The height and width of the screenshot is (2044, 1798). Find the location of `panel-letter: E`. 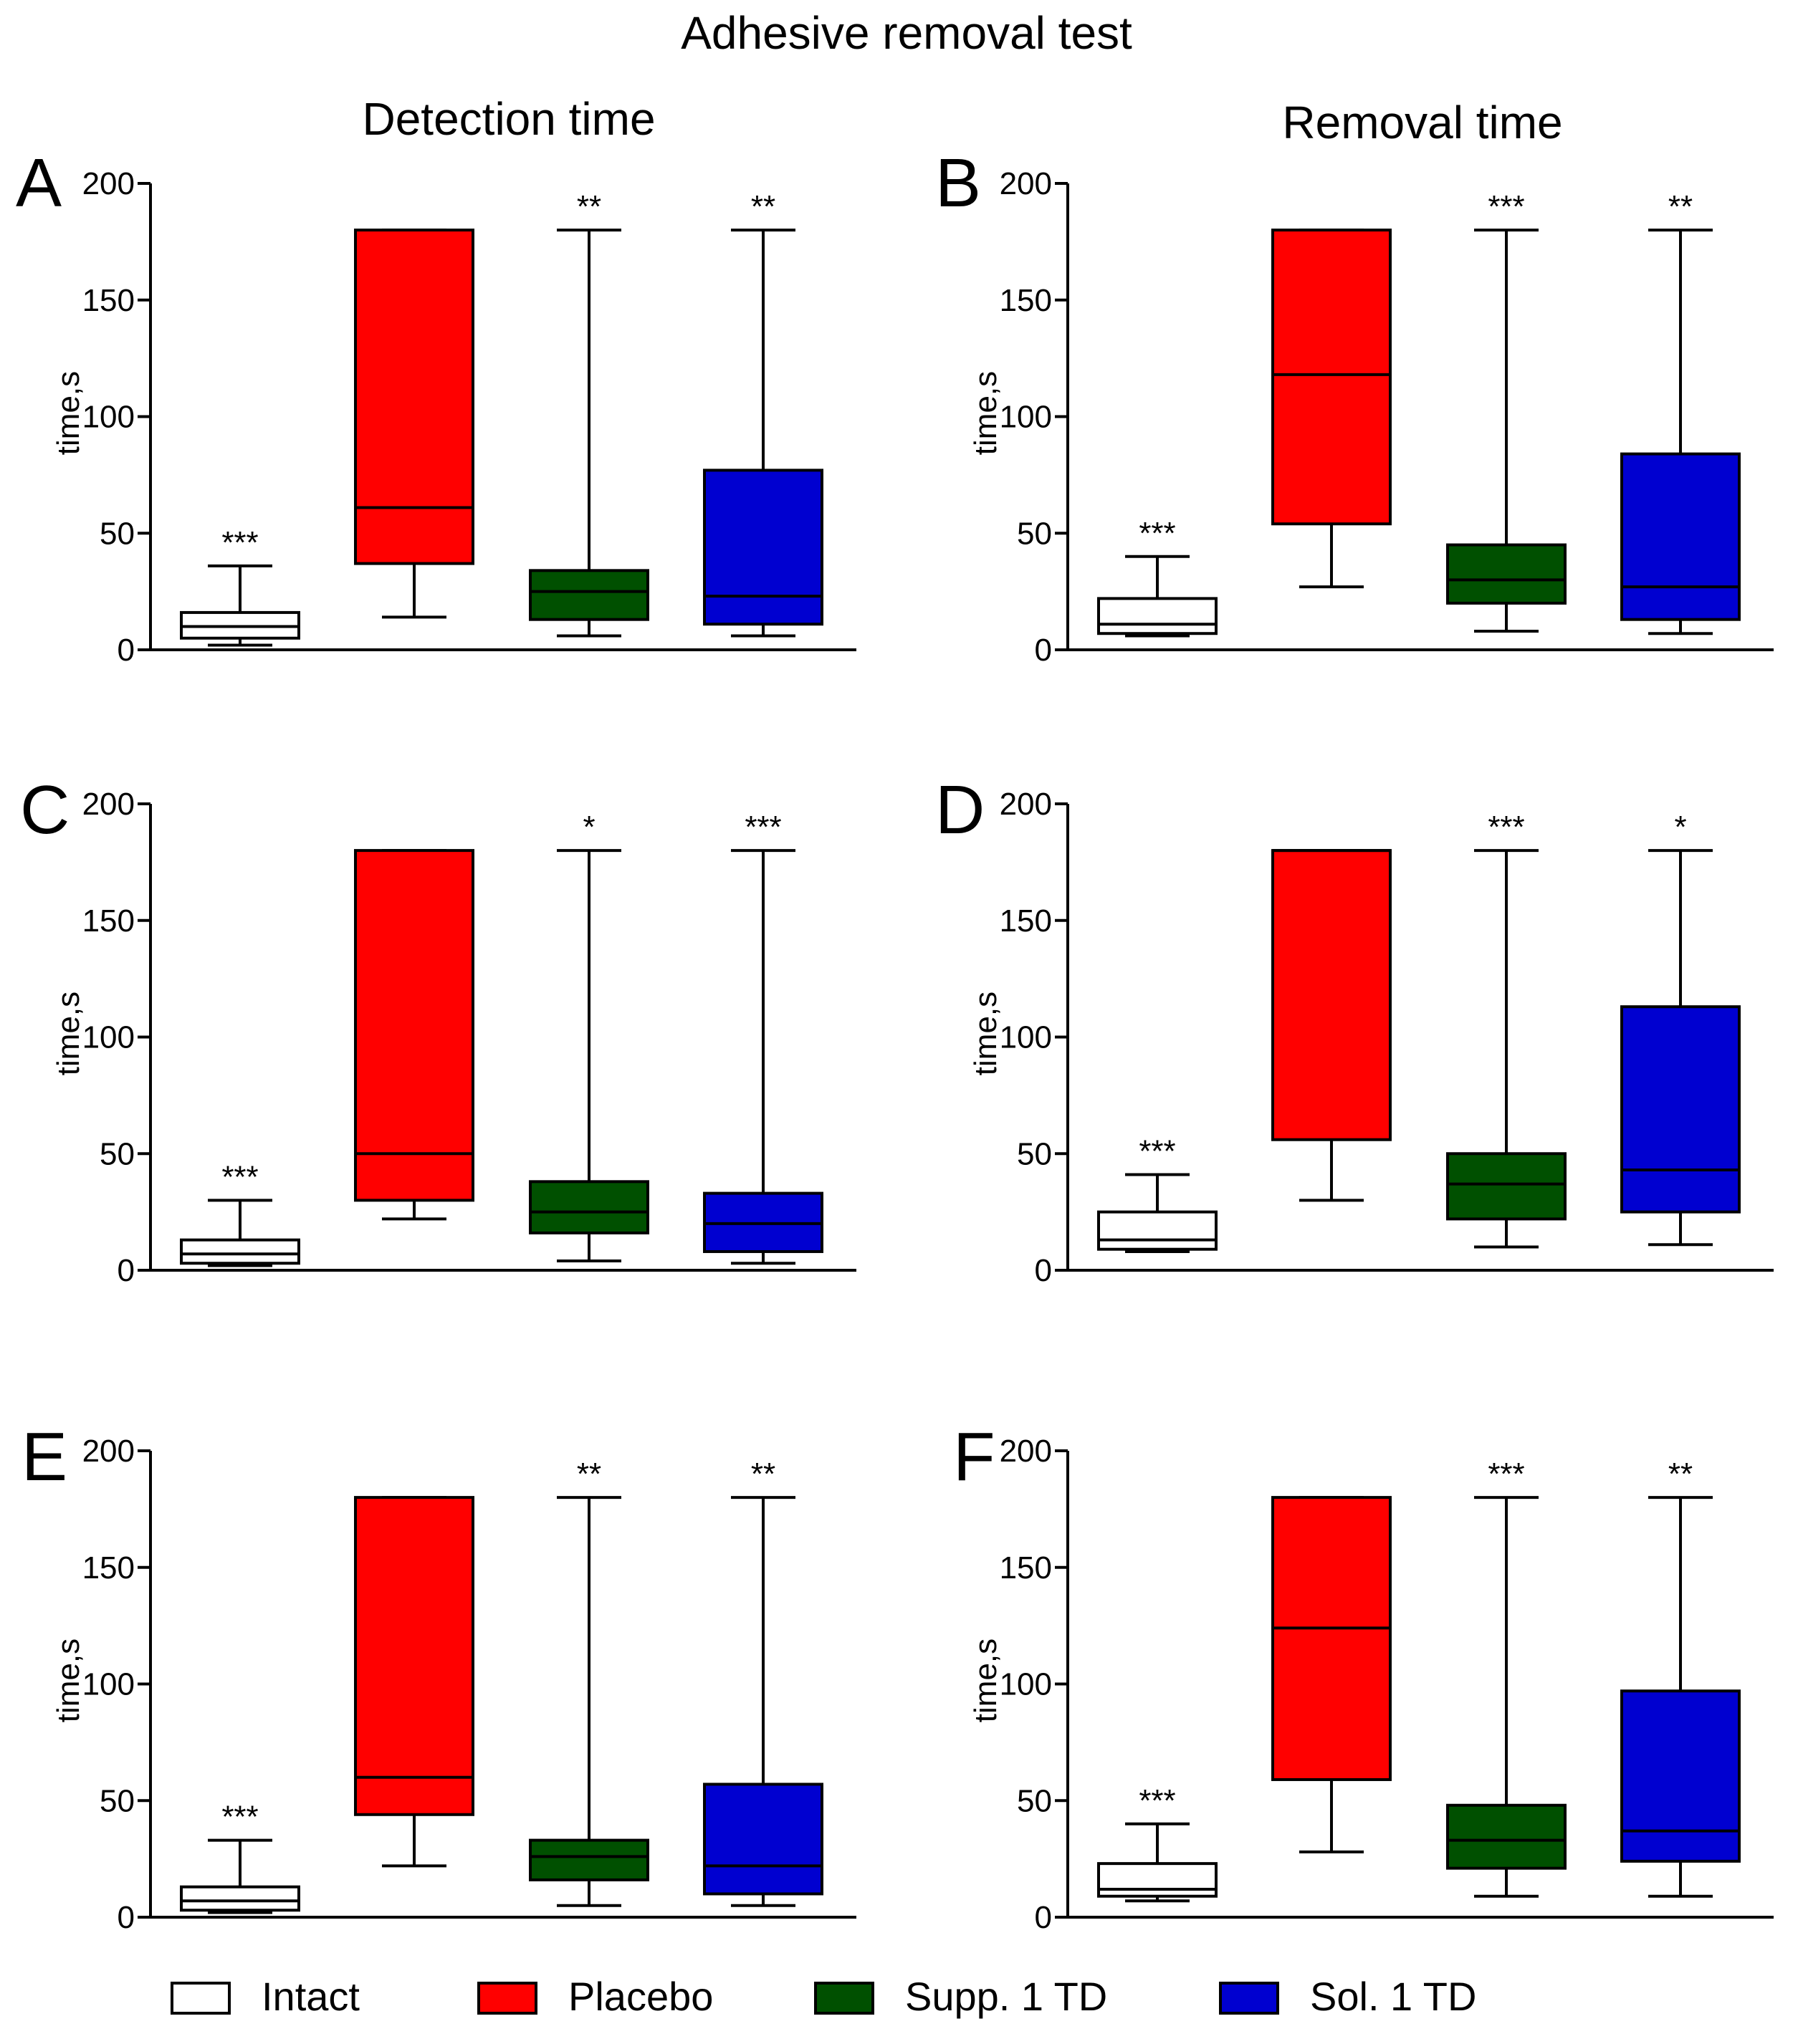

panel-letter: E is located at coordinates (44, 1457).